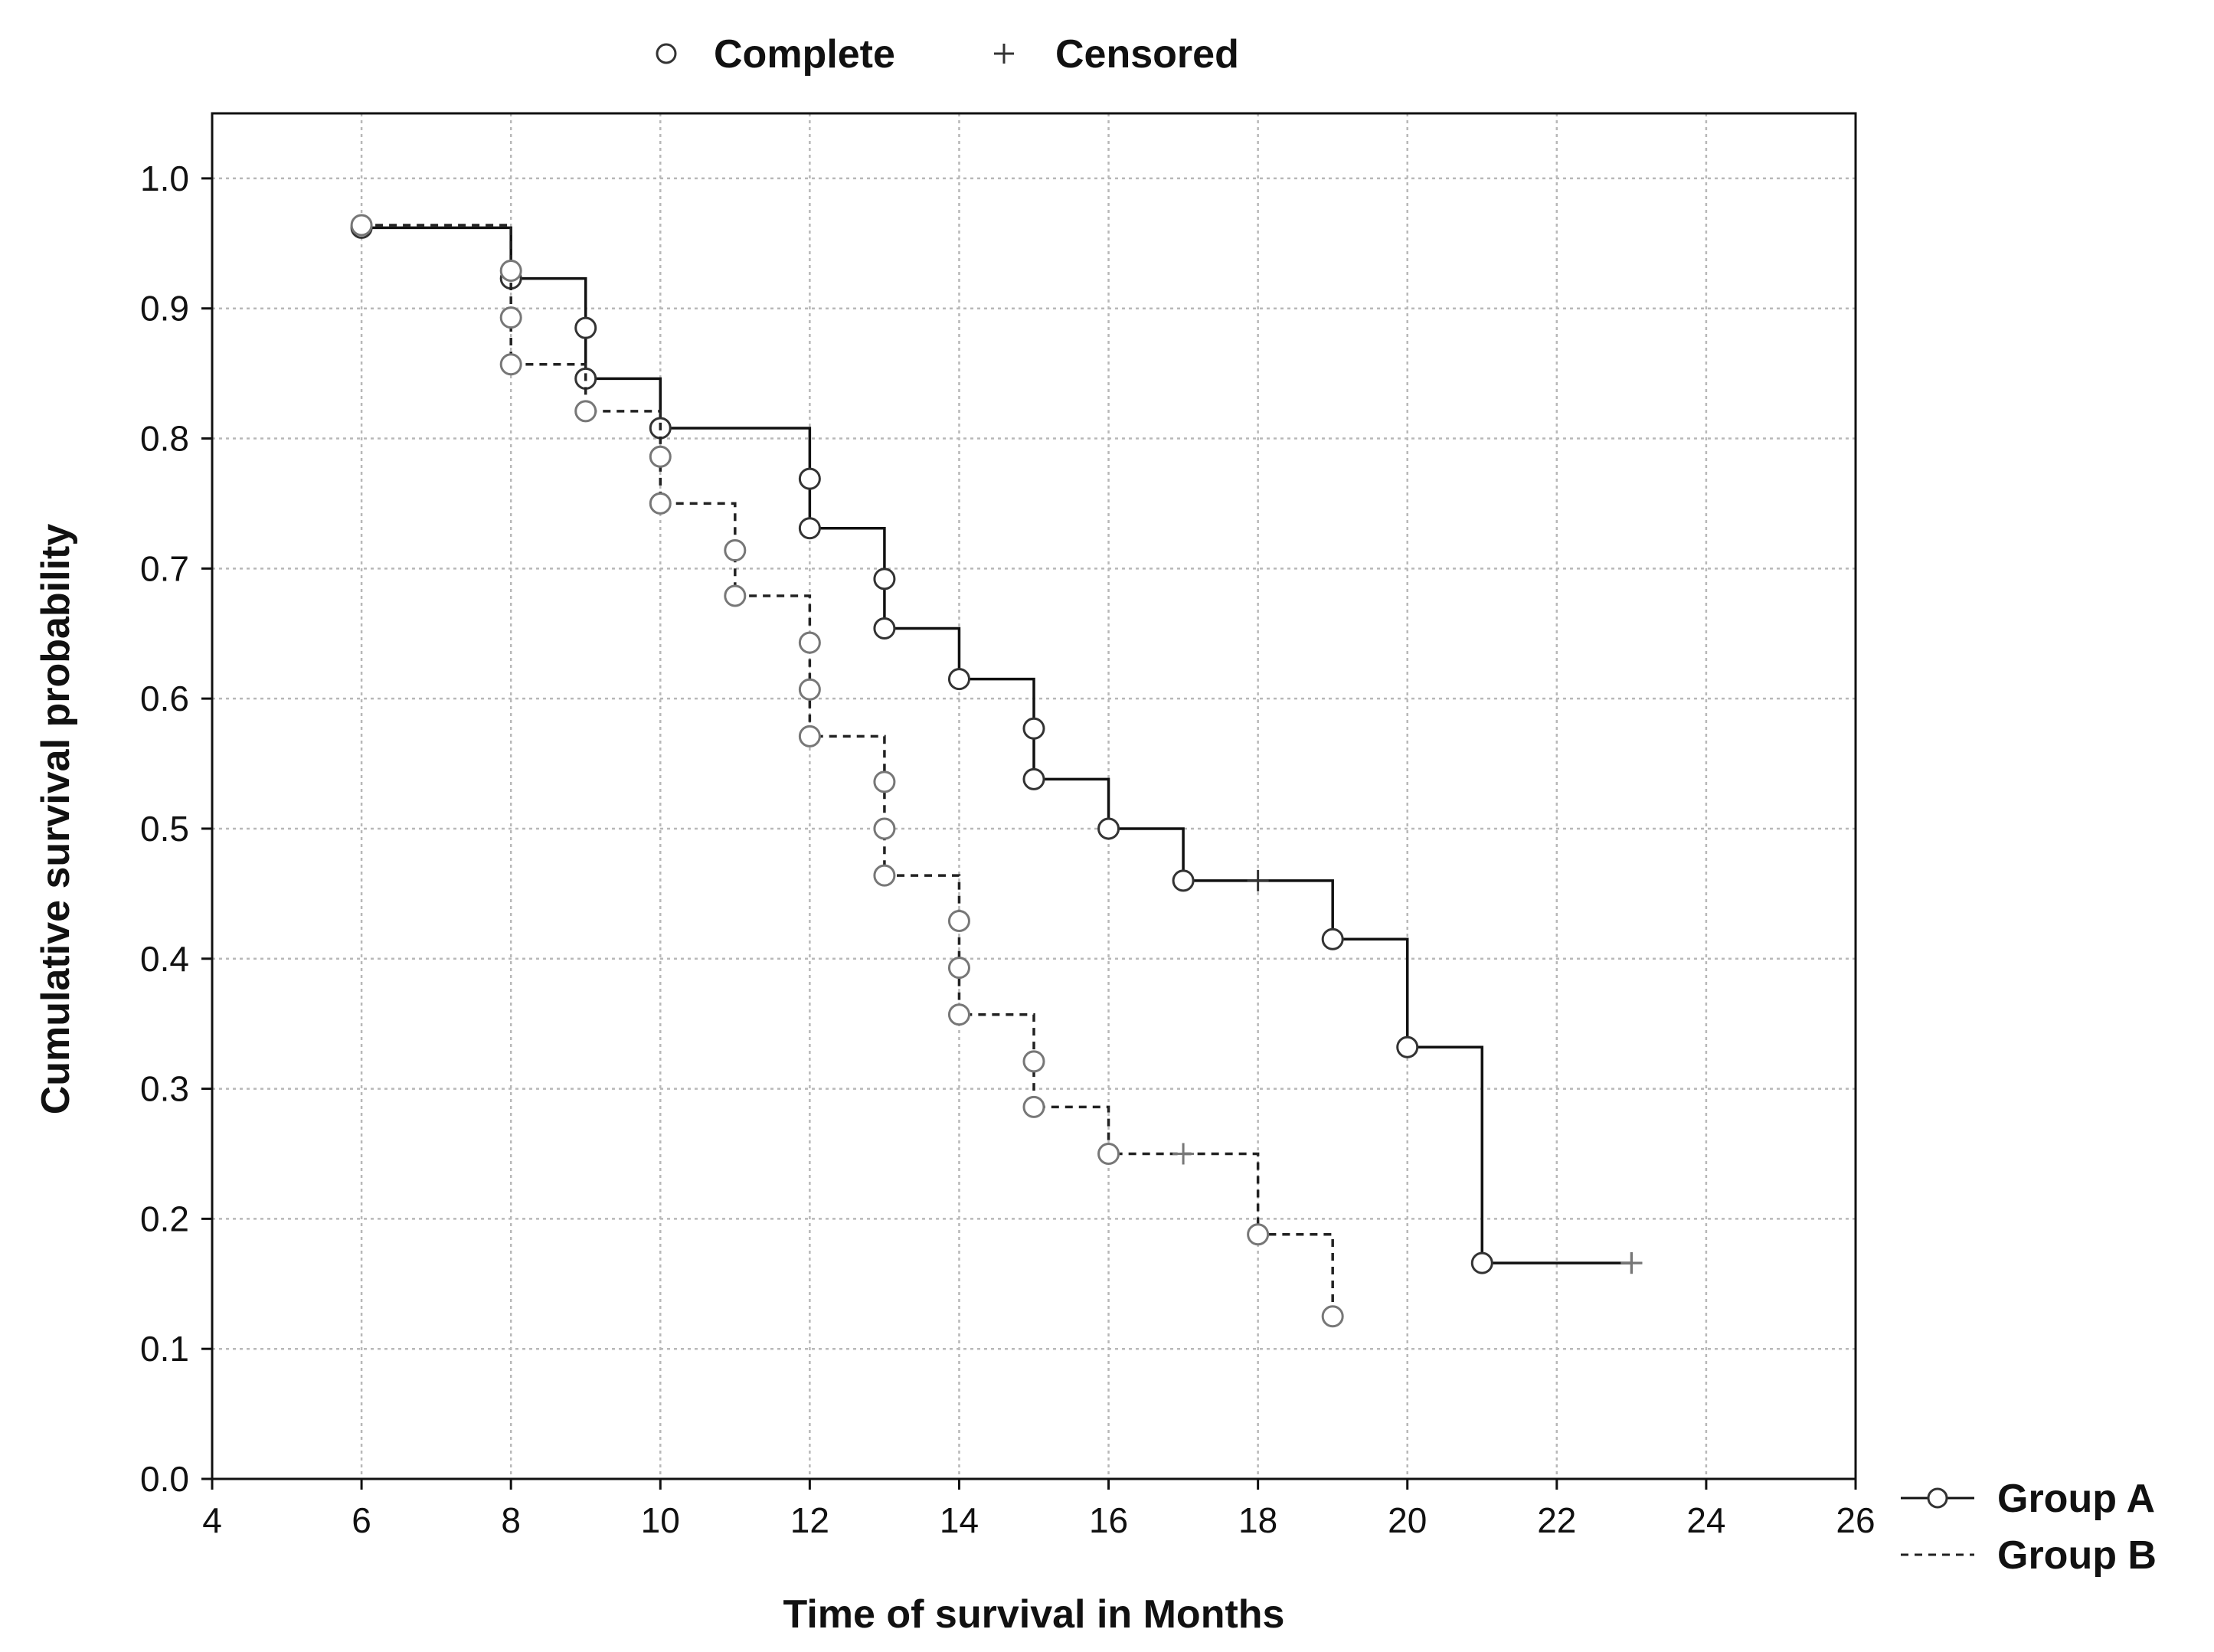  Describe the element at coordinates (164, 439) in the screenshot. I see `y-tick-label: 0.8` at that location.